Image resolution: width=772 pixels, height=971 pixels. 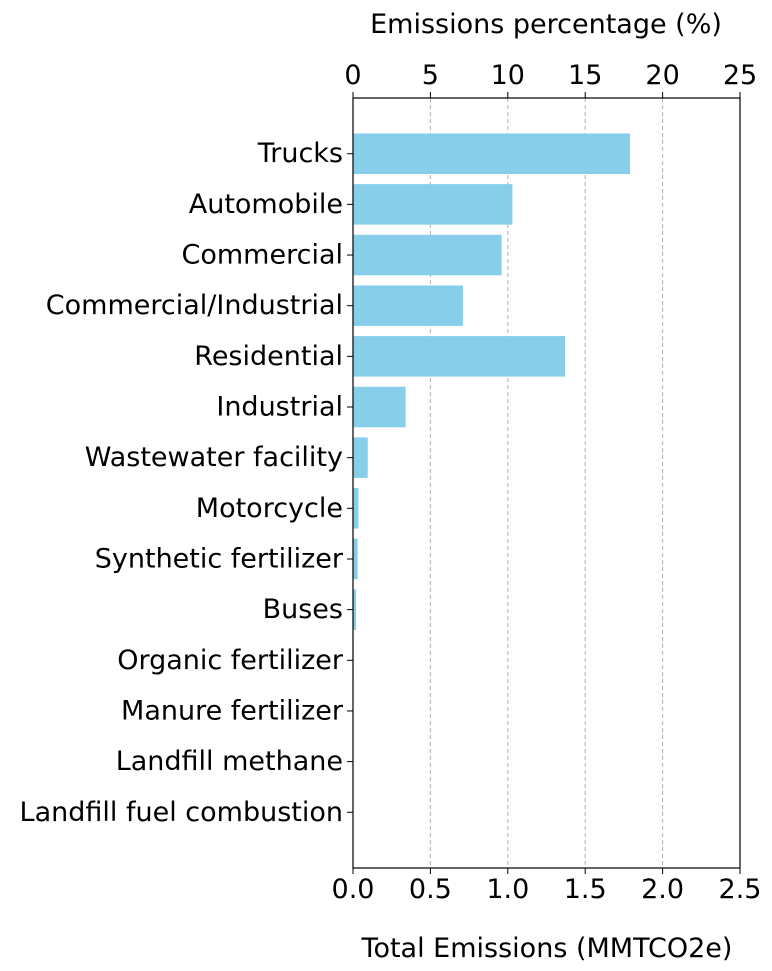 I want to click on x-tick-label: 2.5, so click(x=740, y=889).